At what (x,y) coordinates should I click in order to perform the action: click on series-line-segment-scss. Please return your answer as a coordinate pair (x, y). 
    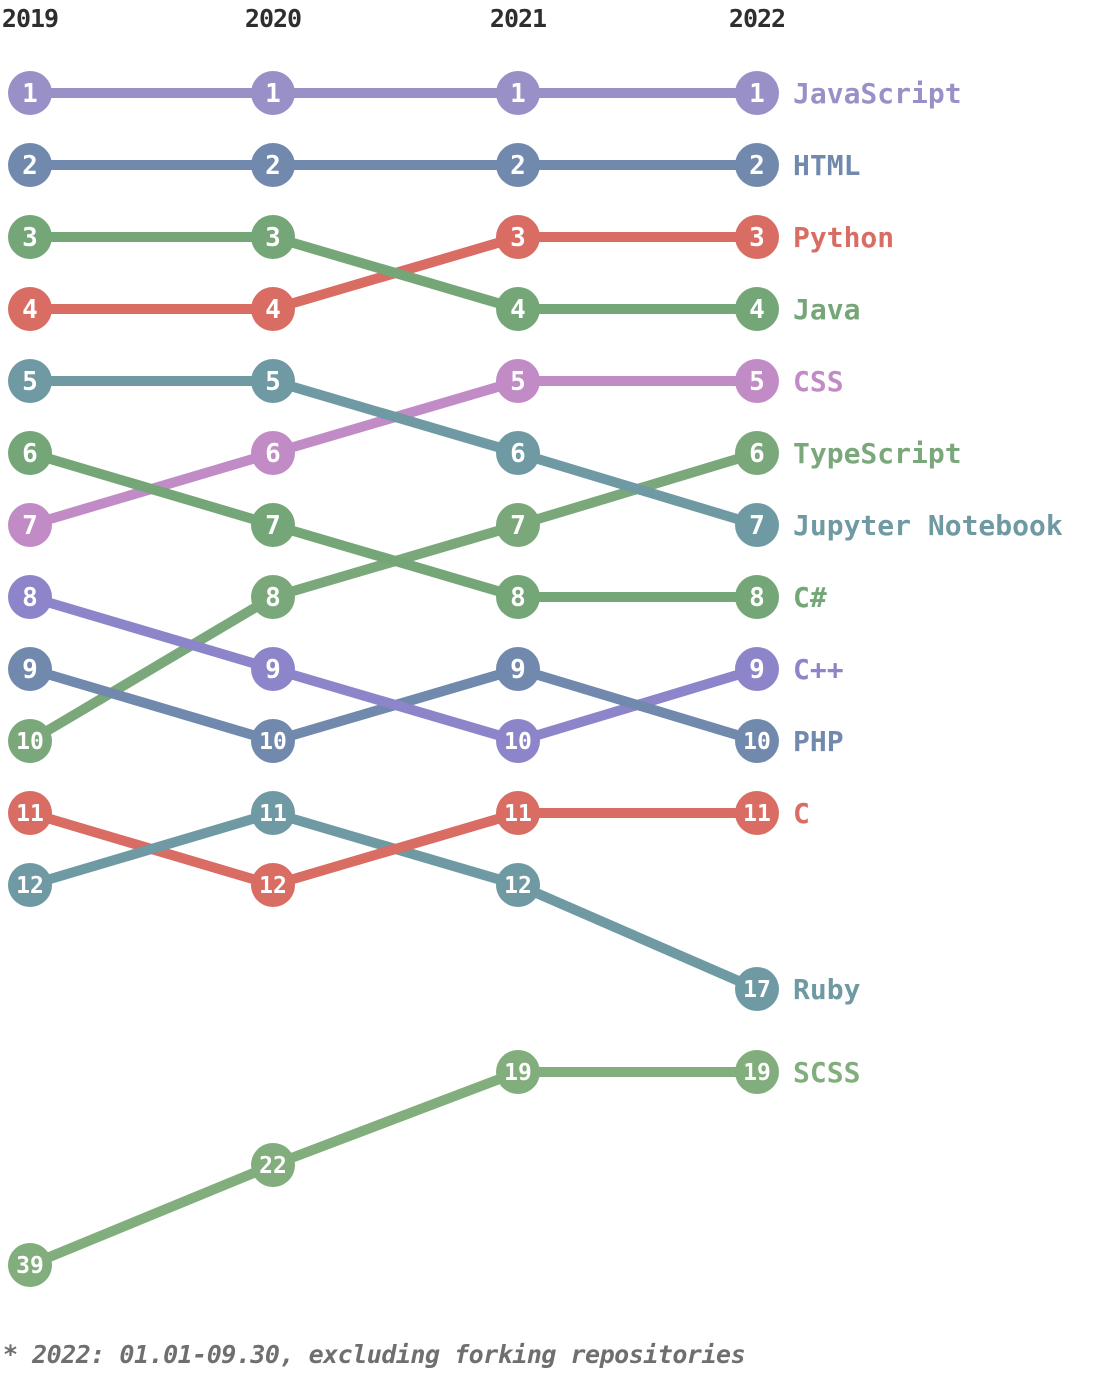
    Looking at the image, I should click on (395, 1118).